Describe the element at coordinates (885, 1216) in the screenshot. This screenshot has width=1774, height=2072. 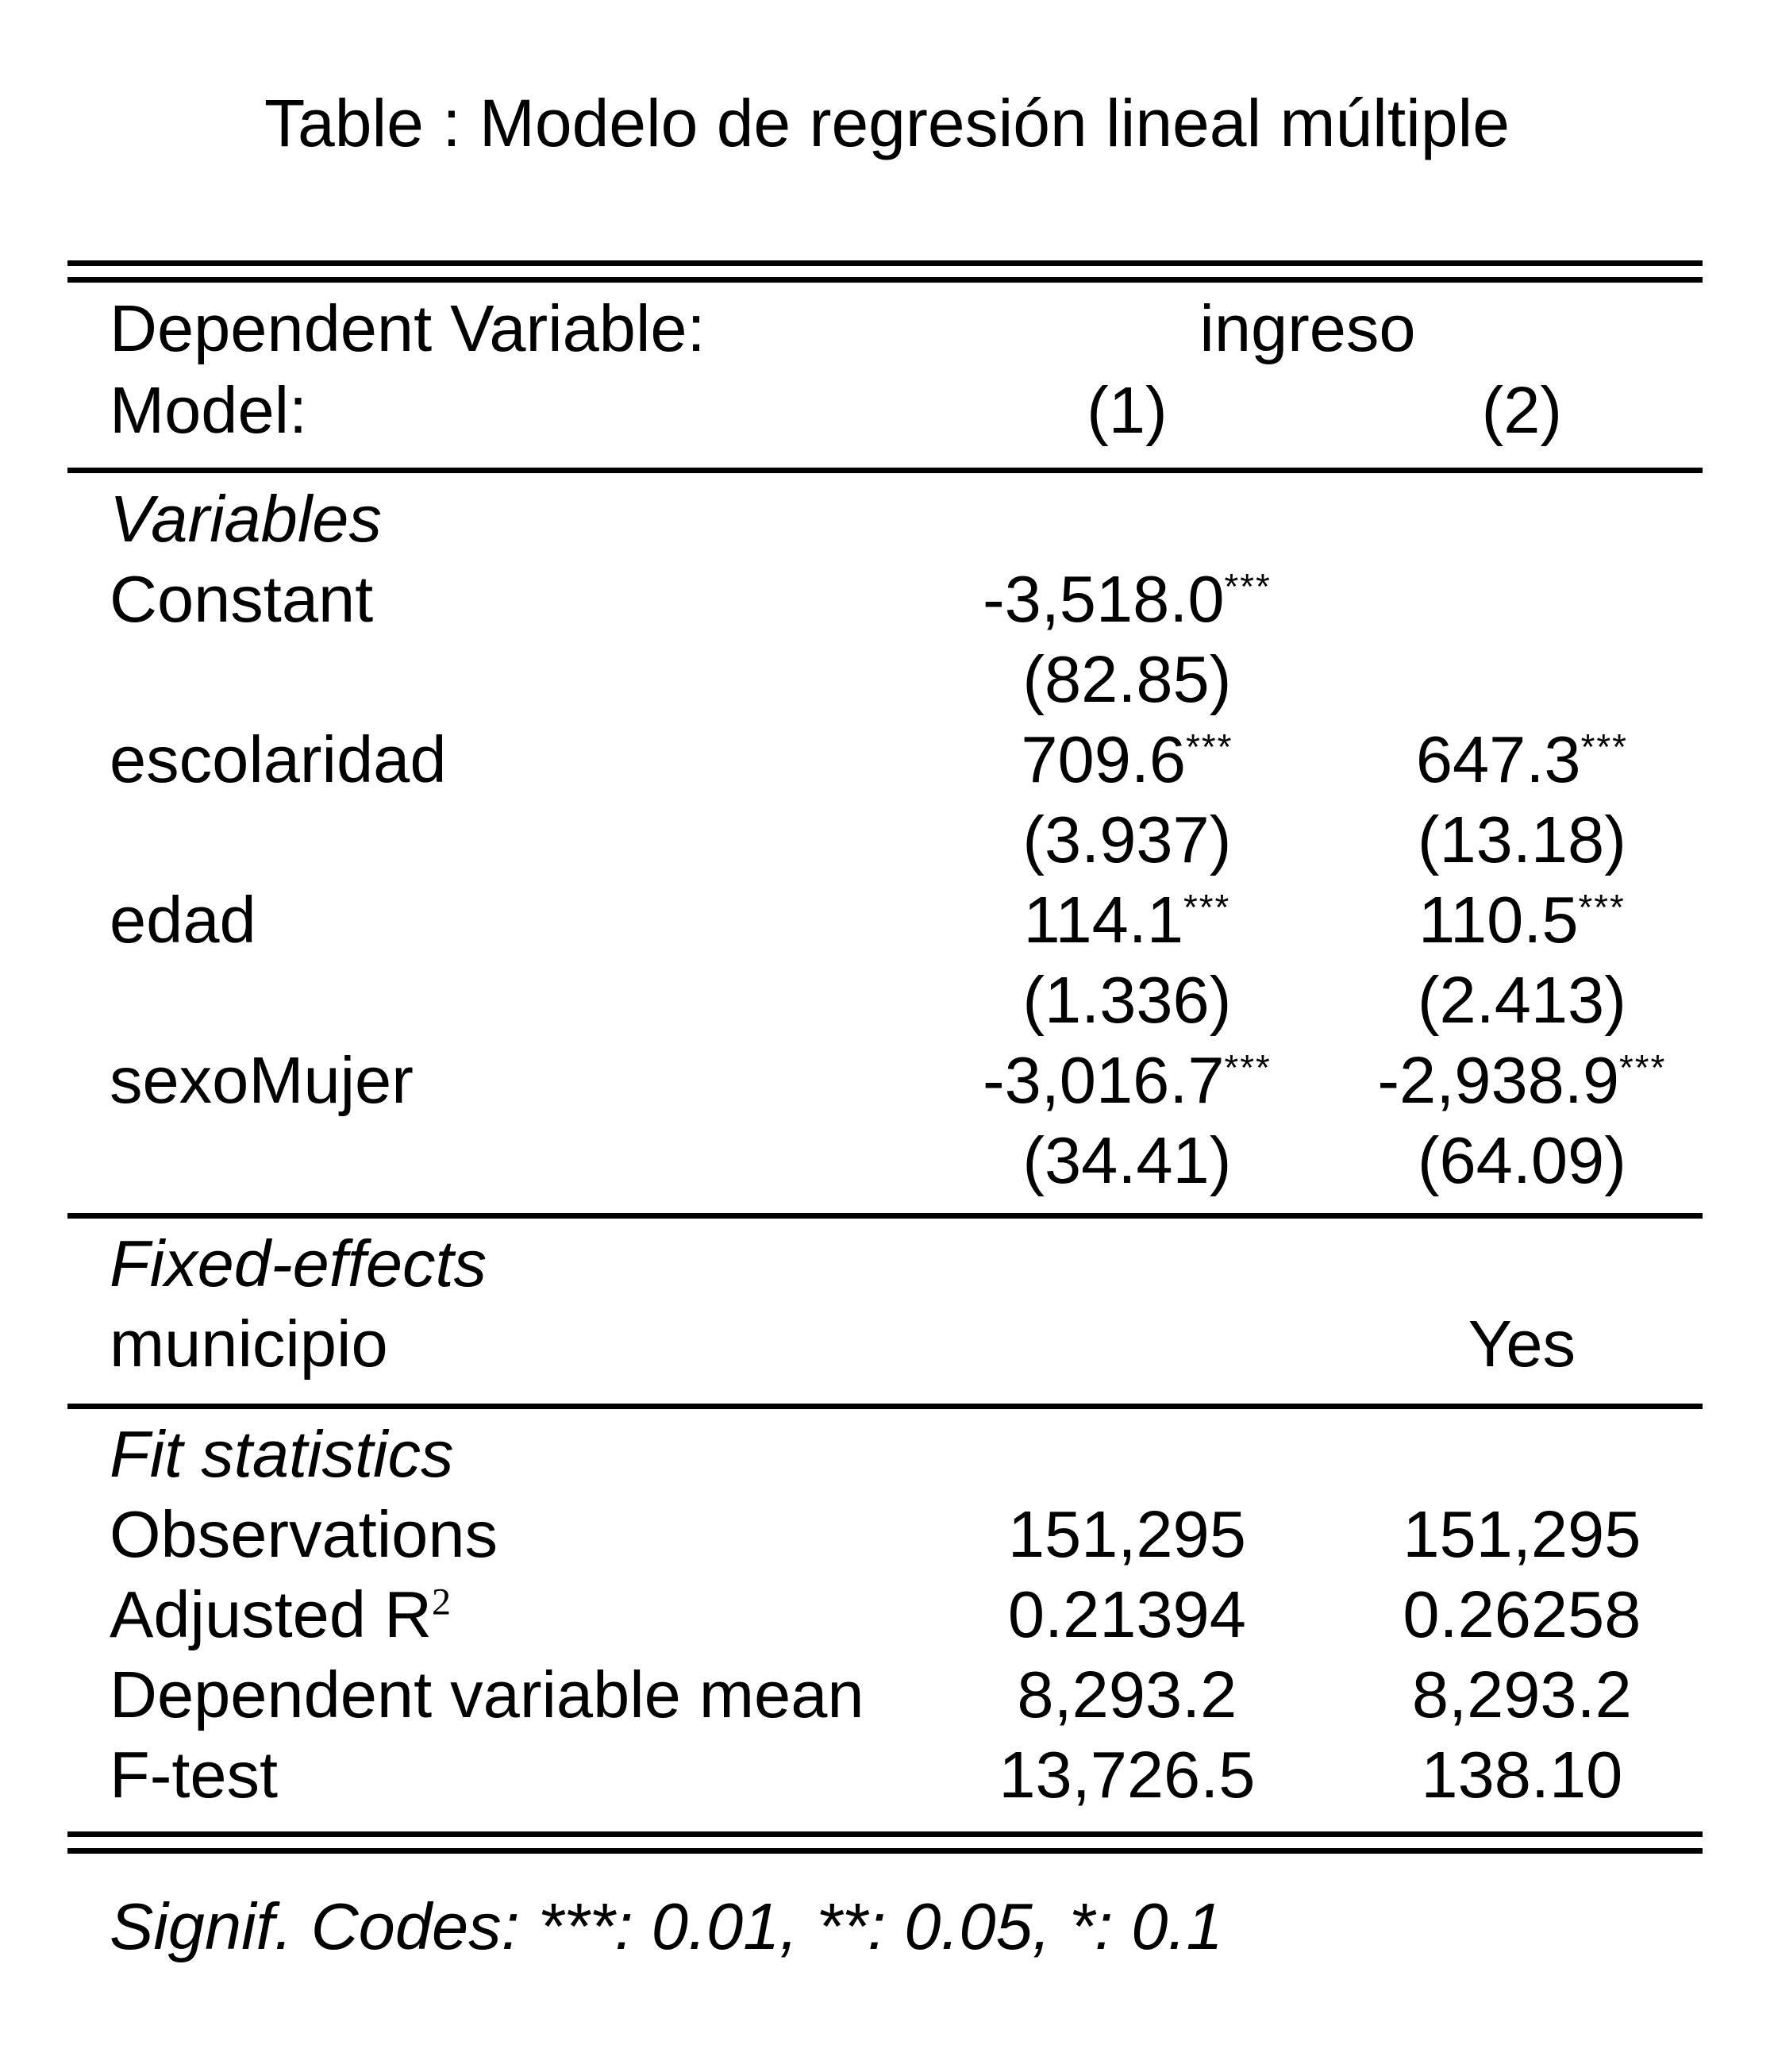
I see `variables-bottom-rule` at that location.